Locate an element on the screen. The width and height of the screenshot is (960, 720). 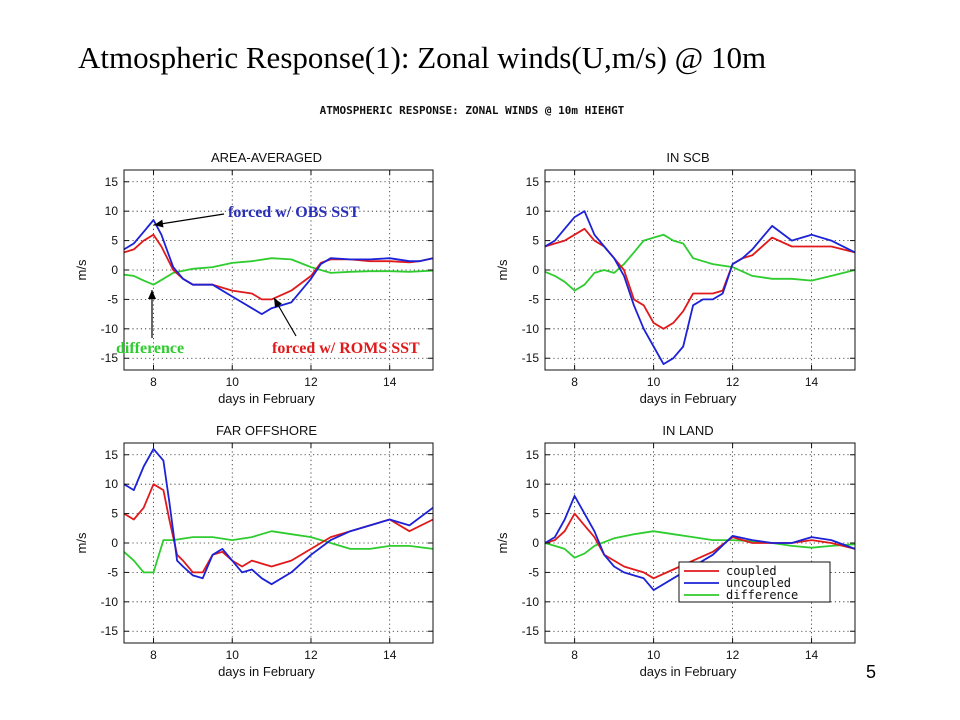
panel-title: FAR OFFSHORE is located at coordinates (266, 430).